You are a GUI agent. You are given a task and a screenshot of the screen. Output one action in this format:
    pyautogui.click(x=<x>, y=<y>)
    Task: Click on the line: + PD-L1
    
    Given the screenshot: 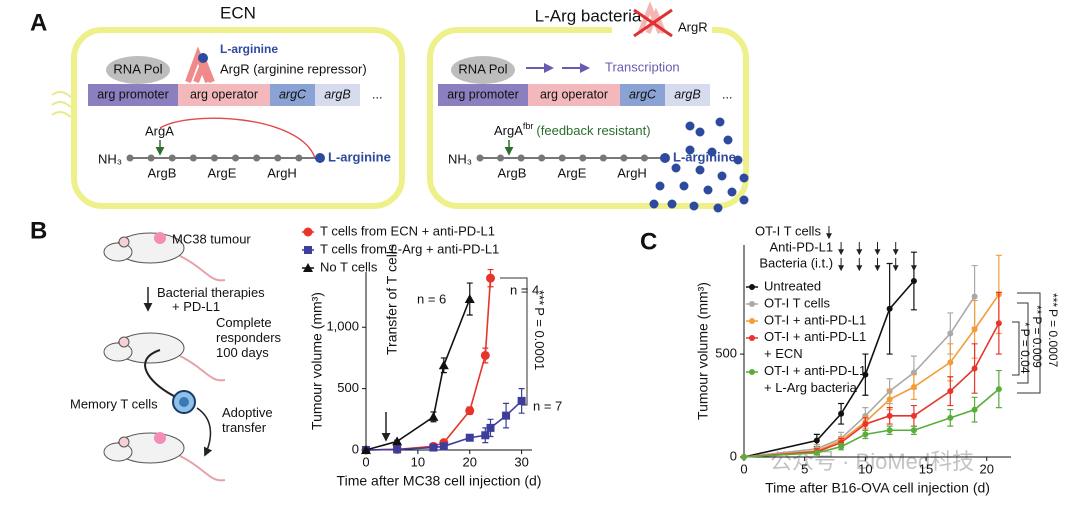 What is the action you would take?
    pyautogui.click(x=196, y=306)
    